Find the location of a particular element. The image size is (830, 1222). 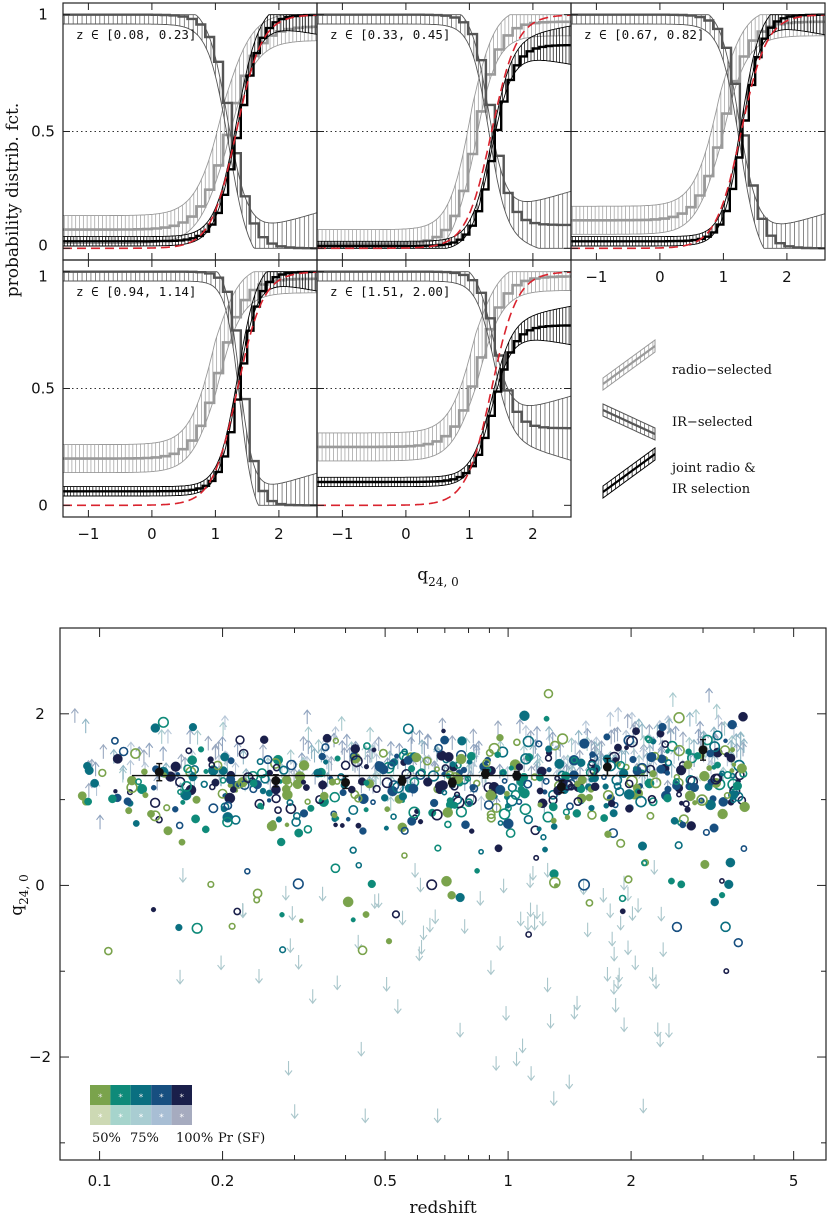

radio-selected-line is located at coordinates (444, 362).